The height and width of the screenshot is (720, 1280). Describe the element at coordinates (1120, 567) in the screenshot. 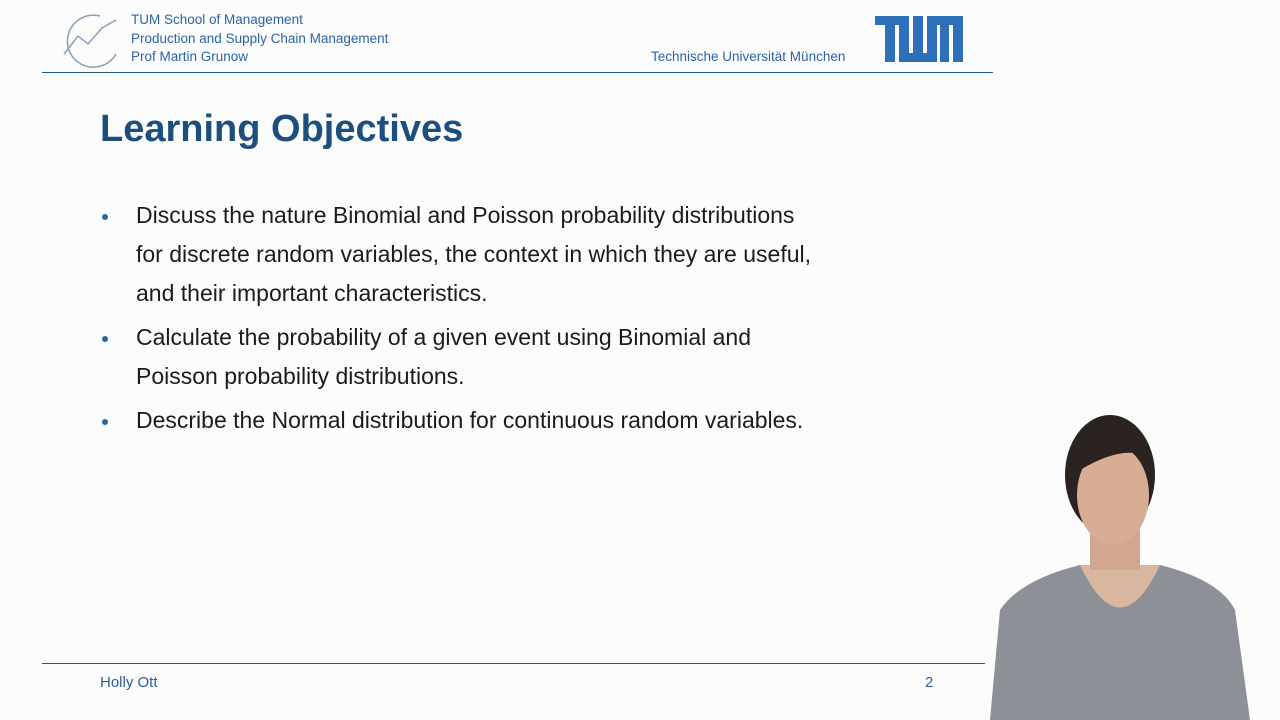

I see `presenter-video` at that location.